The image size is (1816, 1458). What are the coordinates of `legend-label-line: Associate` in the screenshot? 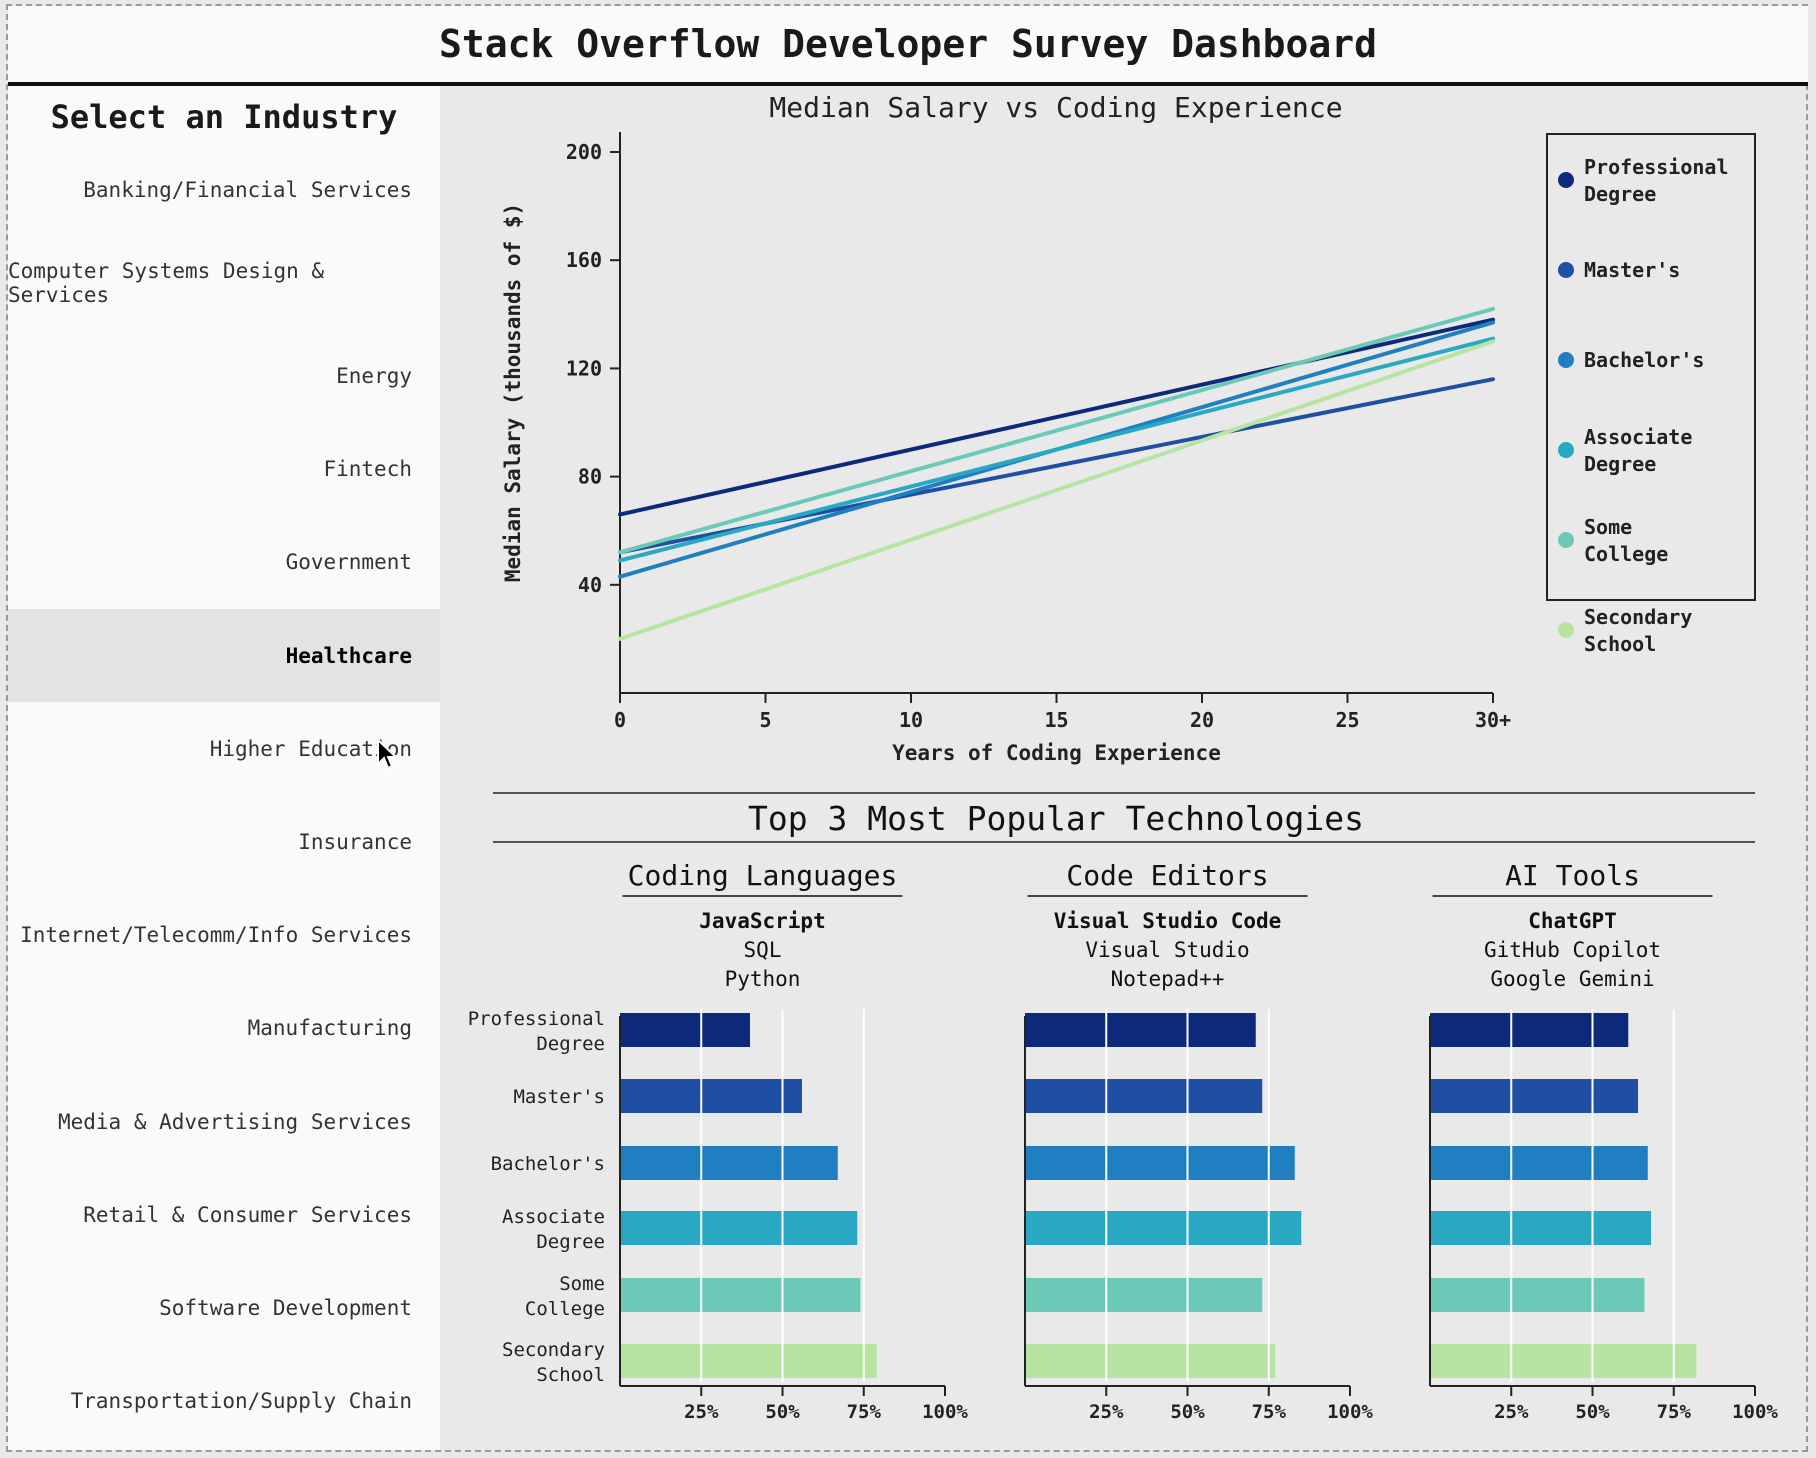 It's located at (1638, 437).